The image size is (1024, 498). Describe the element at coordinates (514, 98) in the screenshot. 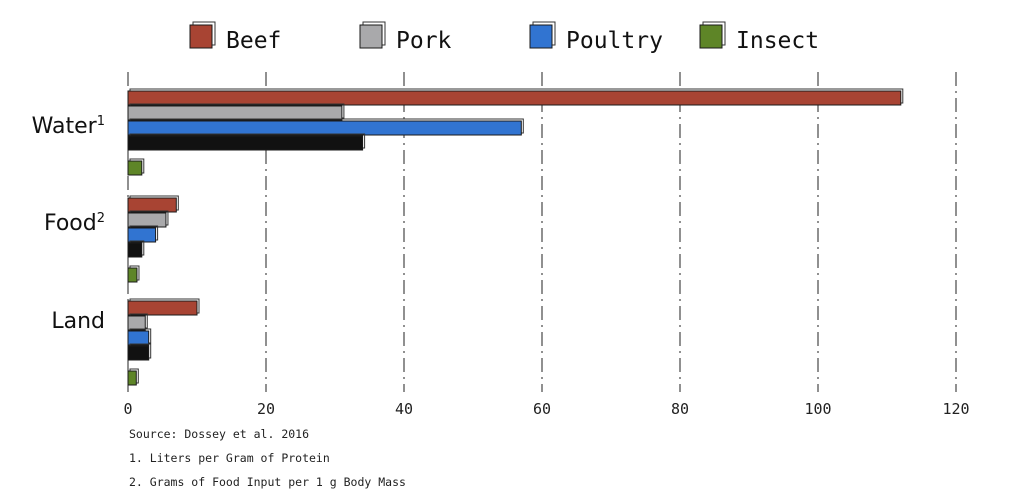

I see `bar-water-beef` at that location.